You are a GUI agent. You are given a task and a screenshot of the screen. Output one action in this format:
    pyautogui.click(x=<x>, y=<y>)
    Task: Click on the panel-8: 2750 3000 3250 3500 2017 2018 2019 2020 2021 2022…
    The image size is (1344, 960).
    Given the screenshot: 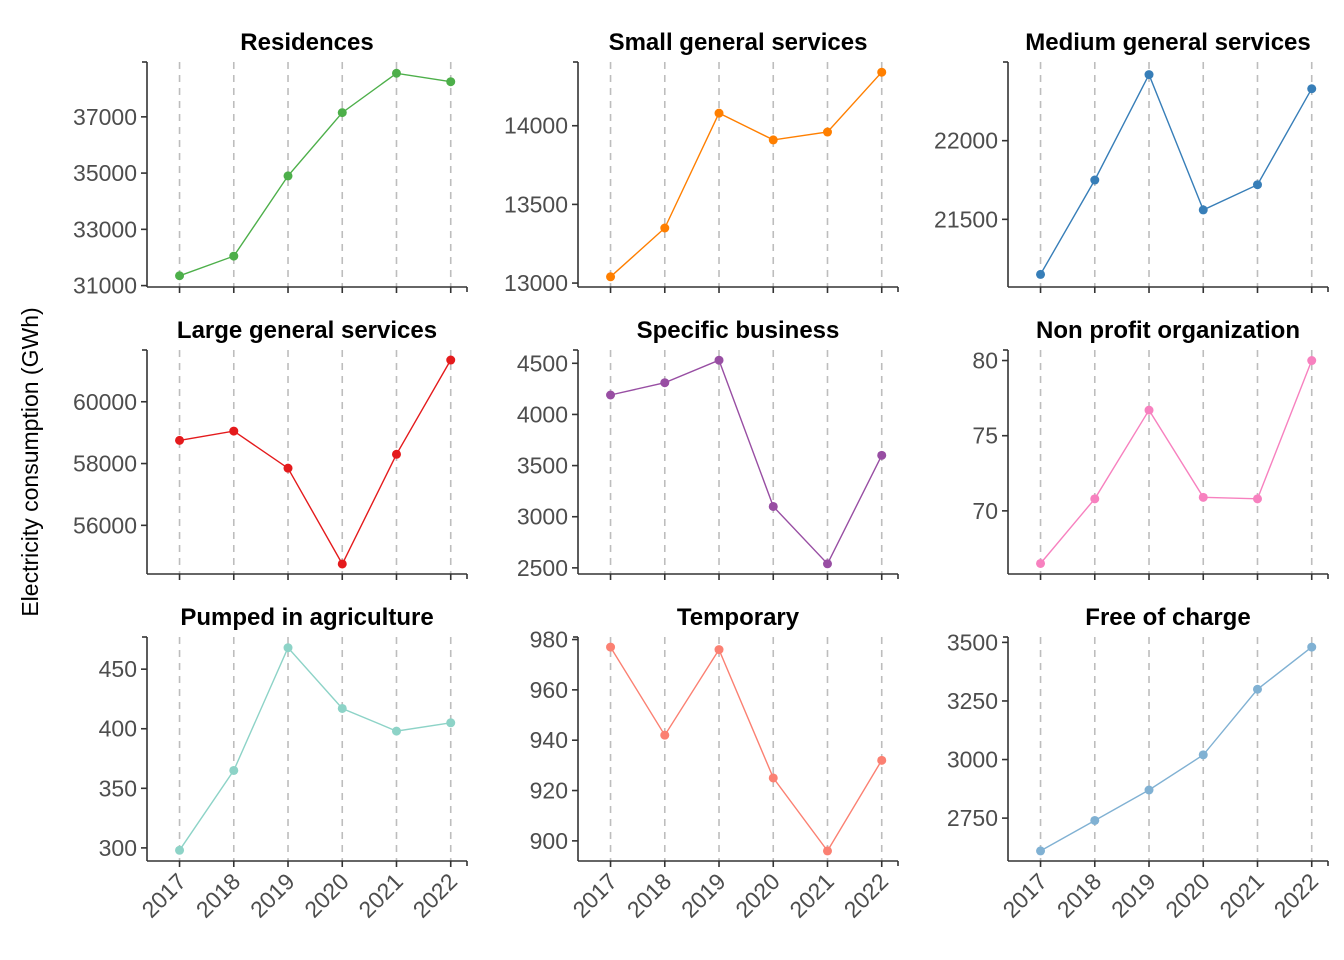 What is the action you would take?
    pyautogui.click(x=1138, y=763)
    